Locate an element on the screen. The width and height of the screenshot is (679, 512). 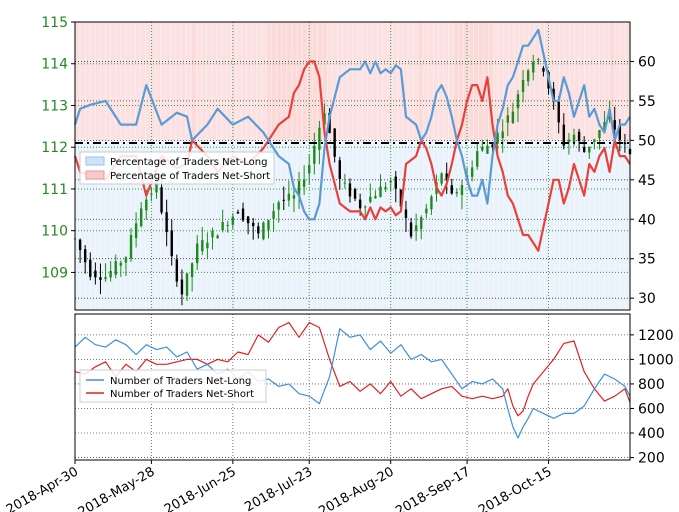
price-tick-label: 110 is located at coordinates (54, 232).